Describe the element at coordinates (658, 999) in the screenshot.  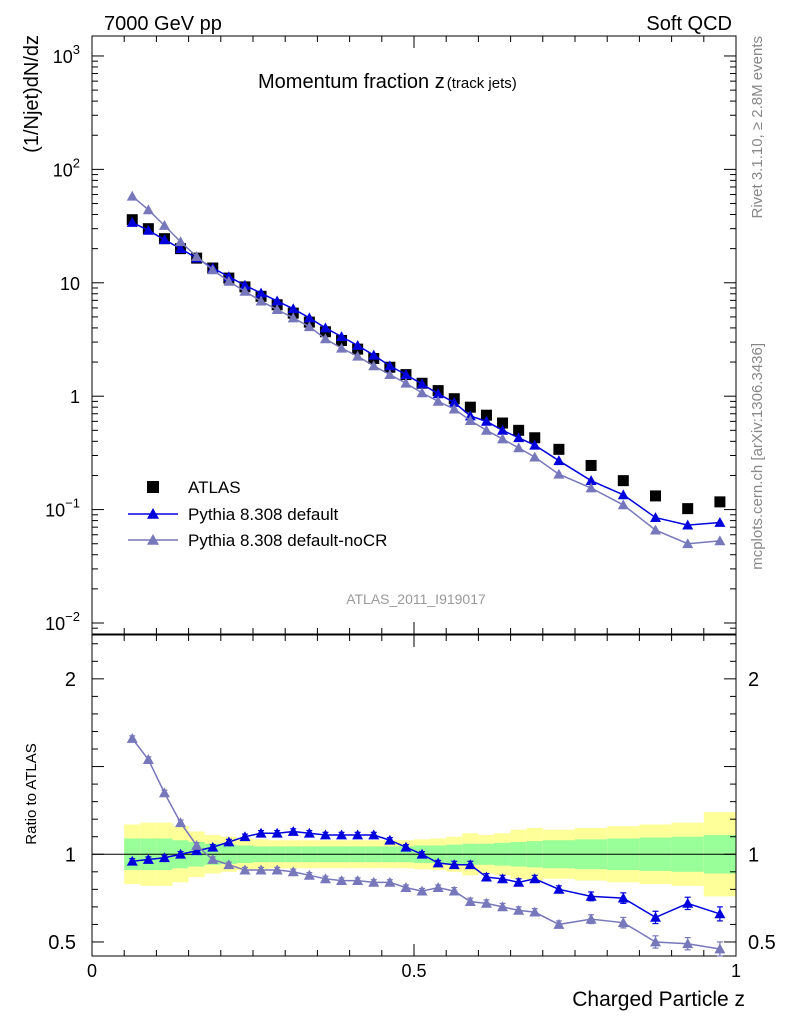
I see `x-axis-label: Charged Particle z` at that location.